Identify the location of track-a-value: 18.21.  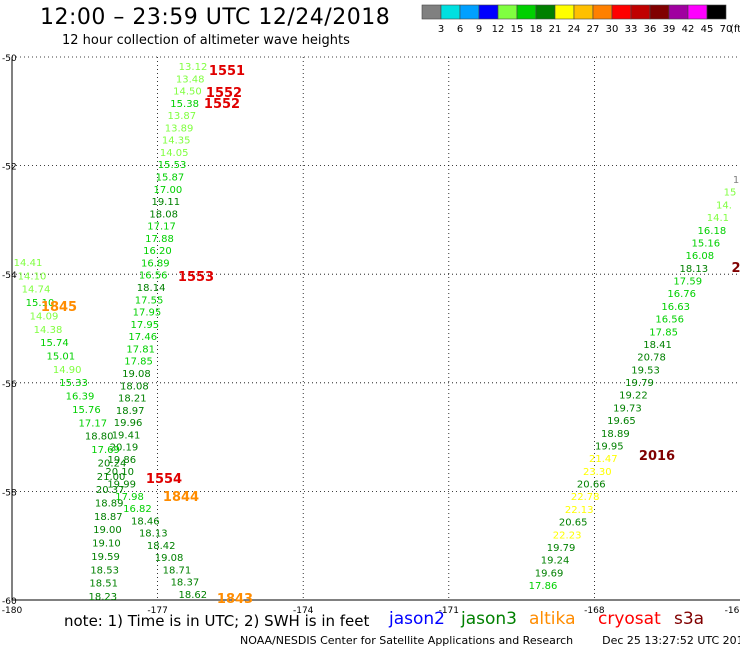
(132, 399).